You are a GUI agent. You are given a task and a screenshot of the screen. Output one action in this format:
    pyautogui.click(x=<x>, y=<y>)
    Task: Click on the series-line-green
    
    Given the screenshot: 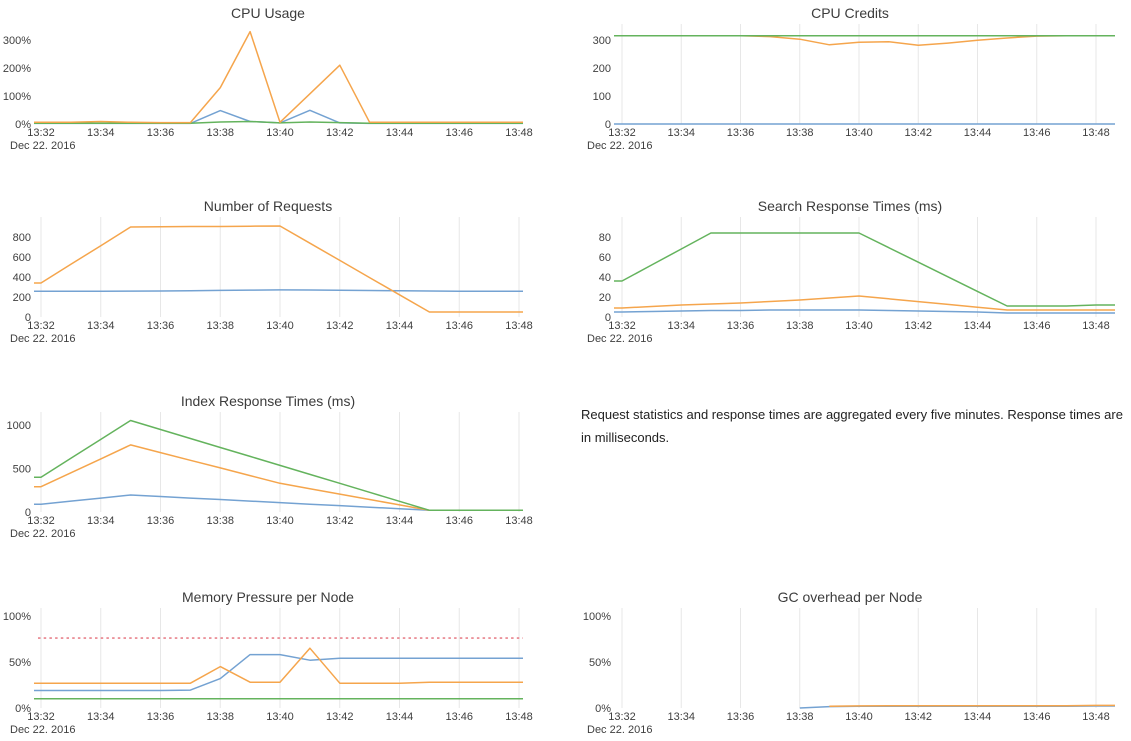 What is the action you would take?
    pyautogui.click(x=864, y=269)
    